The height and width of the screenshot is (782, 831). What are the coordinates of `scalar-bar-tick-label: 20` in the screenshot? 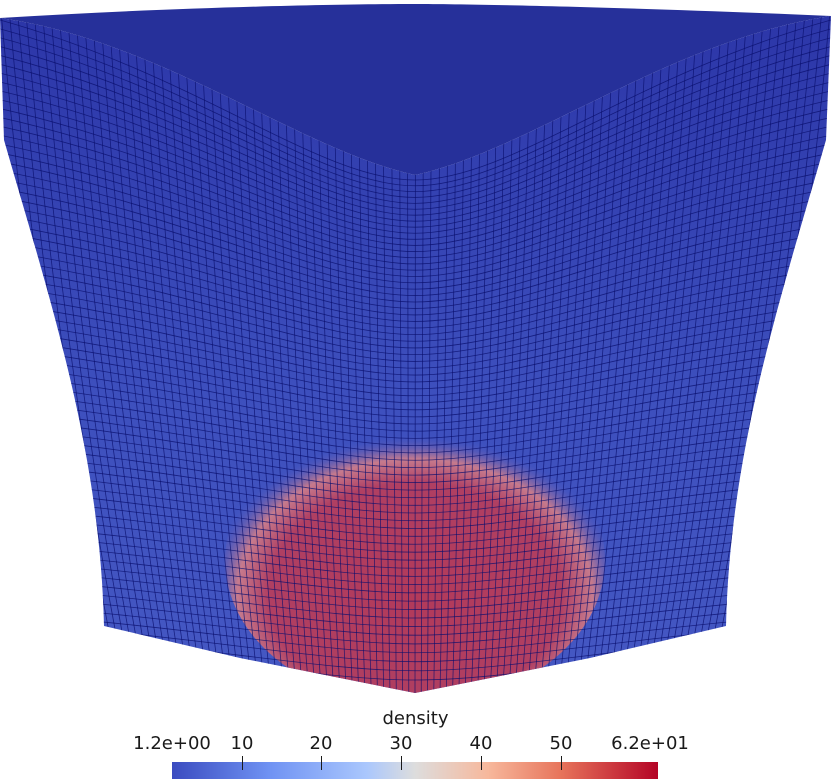 It's located at (321, 743).